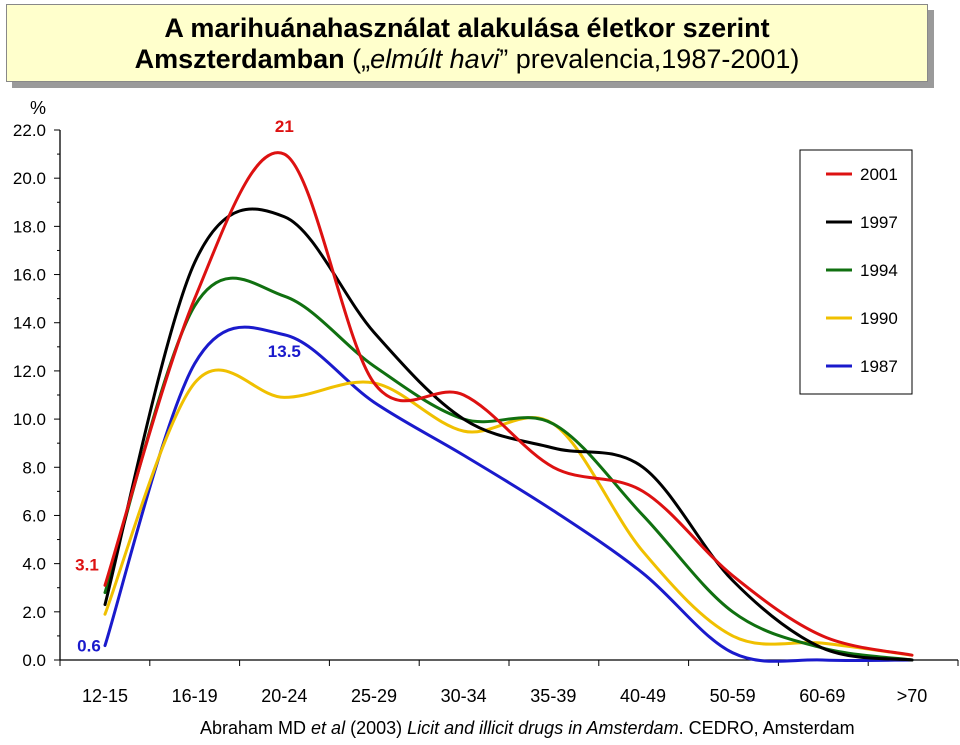 The height and width of the screenshot is (745, 960). Describe the element at coordinates (29, 371) in the screenshot. I see `y-tick-label: 12.0` at that location.